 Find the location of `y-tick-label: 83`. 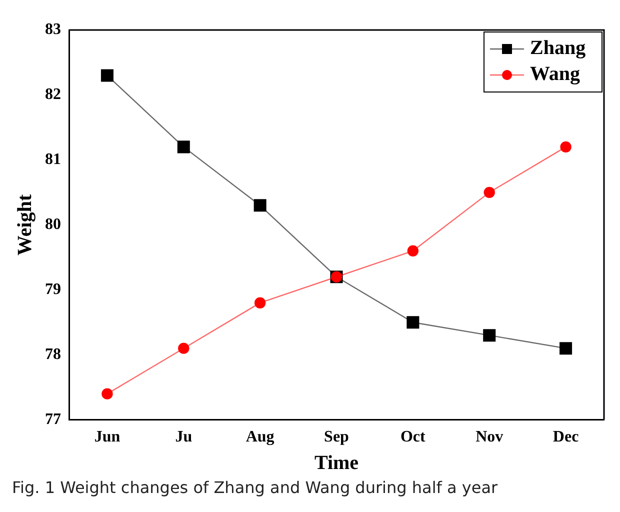

y-tick-label: 83 is located at coordinates (53, 29).